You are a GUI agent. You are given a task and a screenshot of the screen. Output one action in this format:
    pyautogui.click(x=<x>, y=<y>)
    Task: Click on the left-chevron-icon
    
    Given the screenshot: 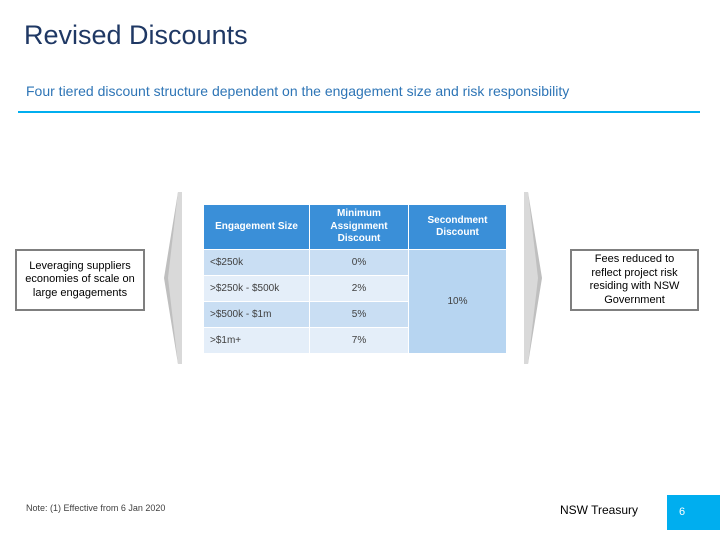 What is the action you would take?
    pyautogui.click(x=173, y=278)
    